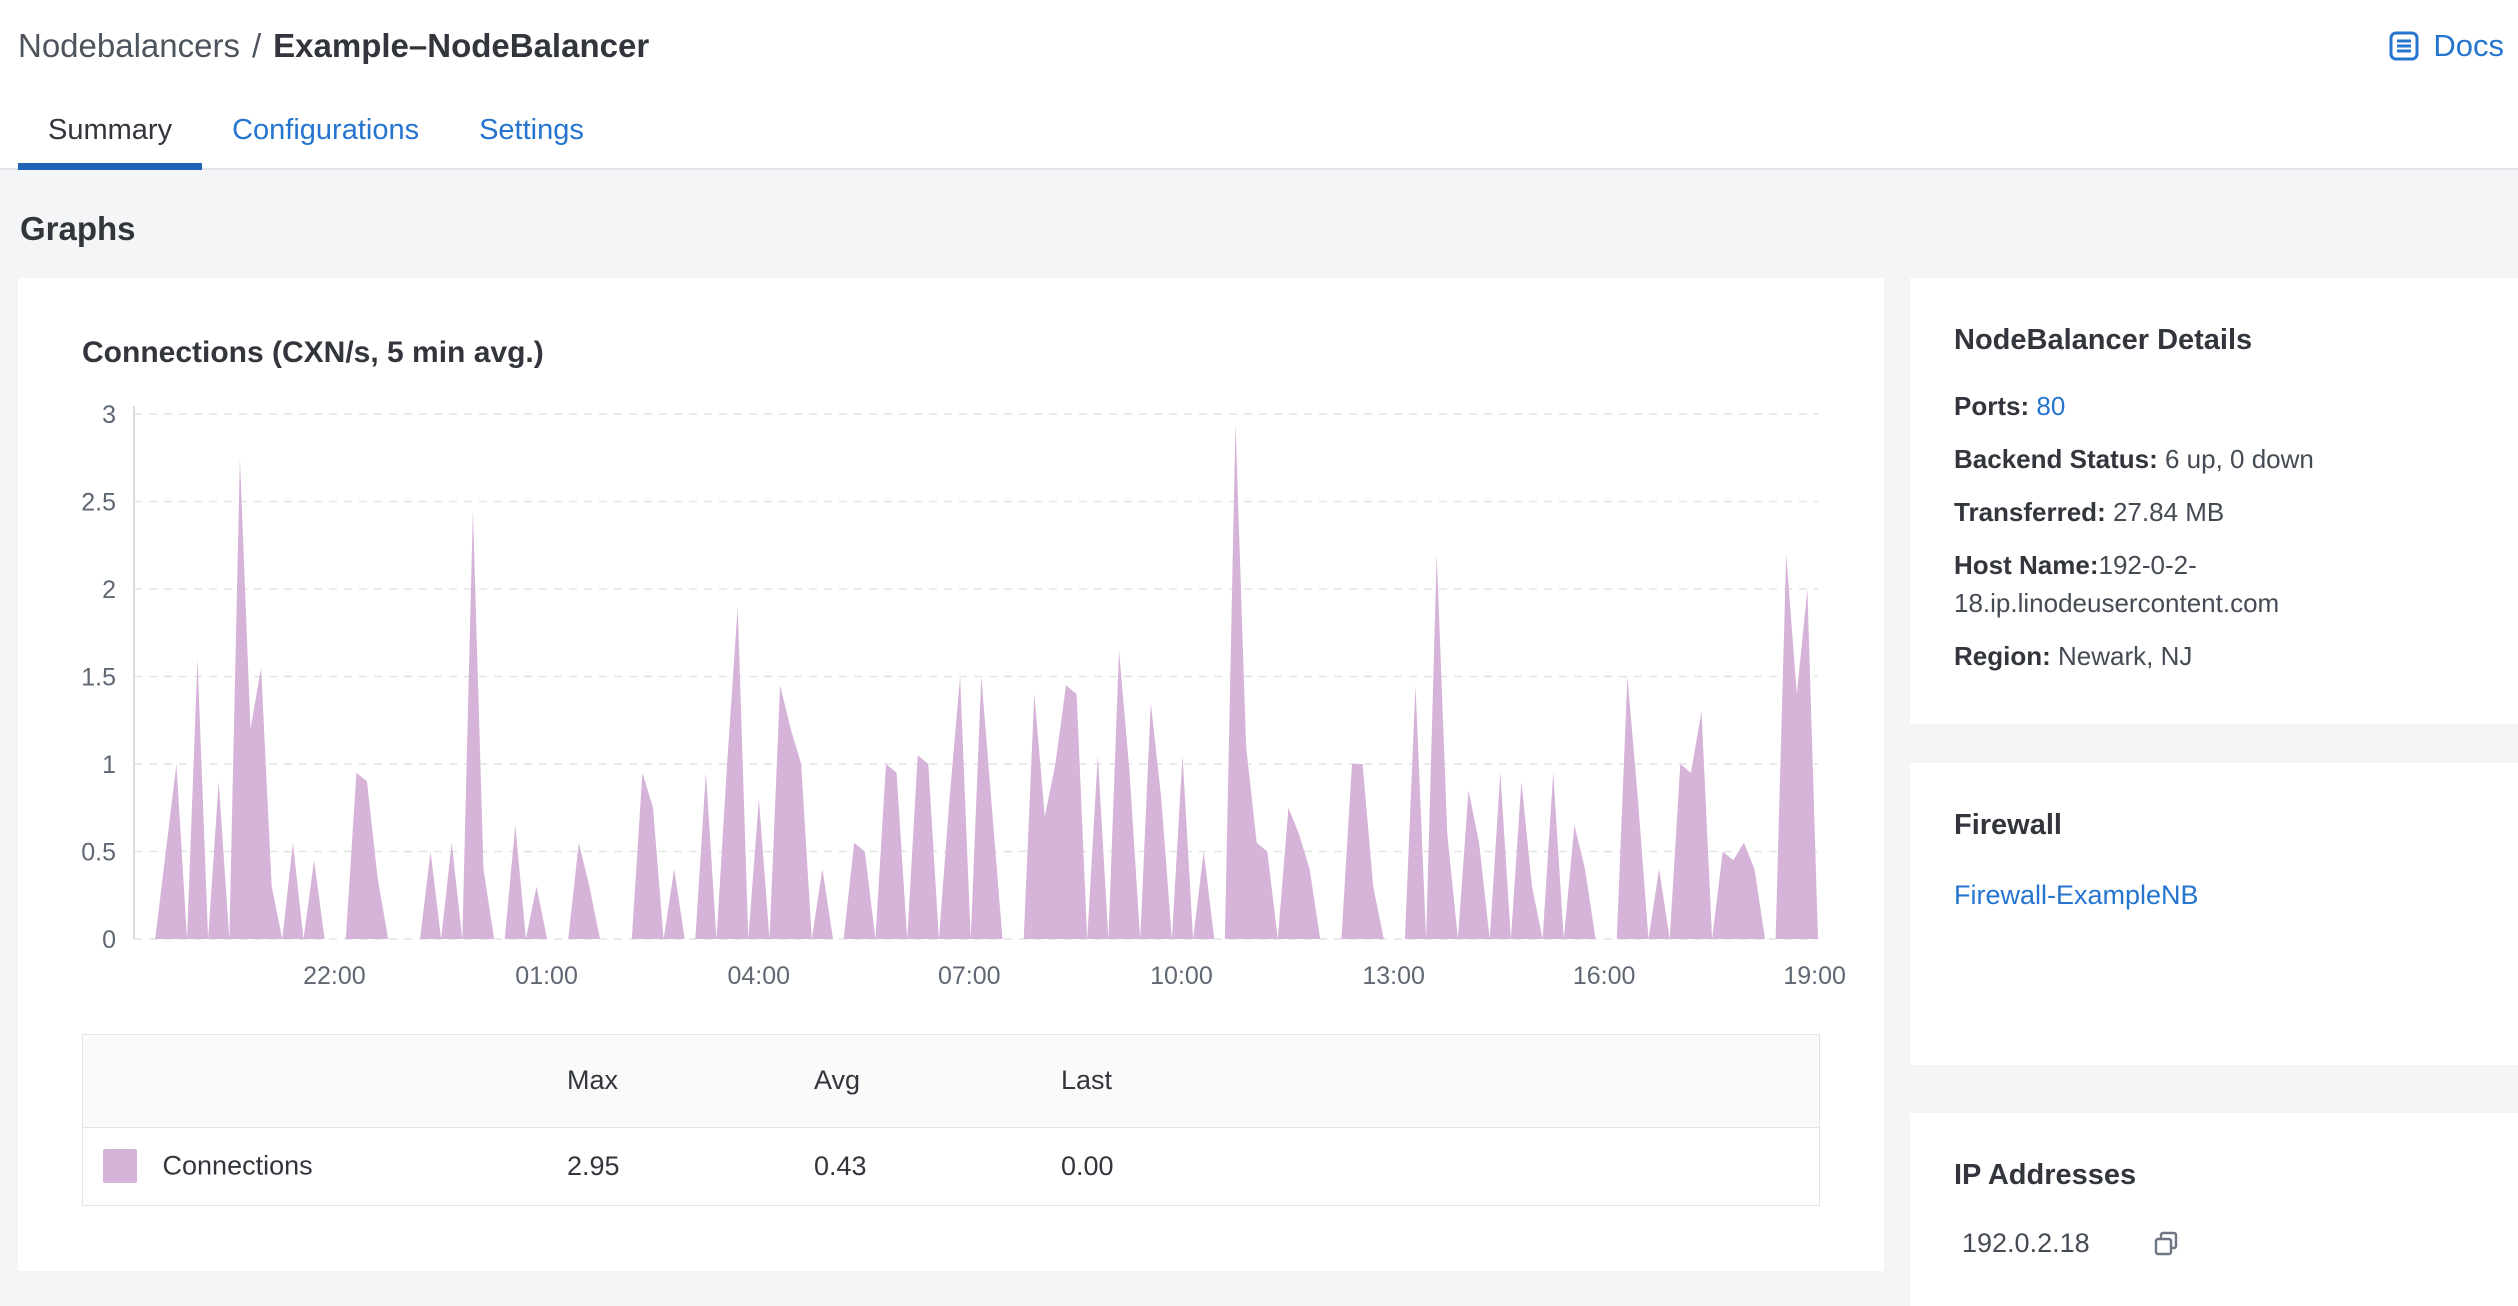  Describe the element at coordinates (78, 228) in the screenshot. I see `graphs-section-title: Graphs` at that location.